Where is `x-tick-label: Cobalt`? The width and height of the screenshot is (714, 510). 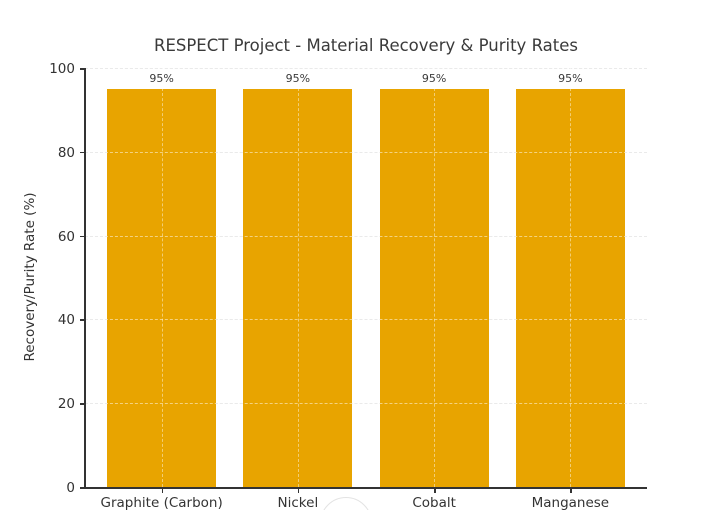
x-tick-label: Cobalt is located at coordinates (434, 502).